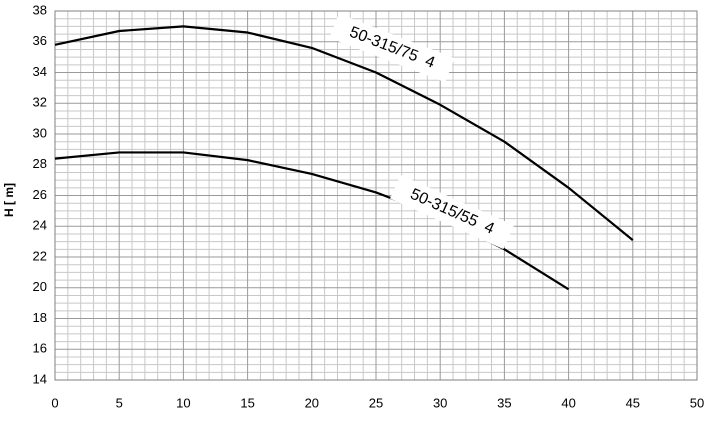  Describe the element at coordinates (54, 402) in the screenshot. I see `x-tick-label: 0` at that location.